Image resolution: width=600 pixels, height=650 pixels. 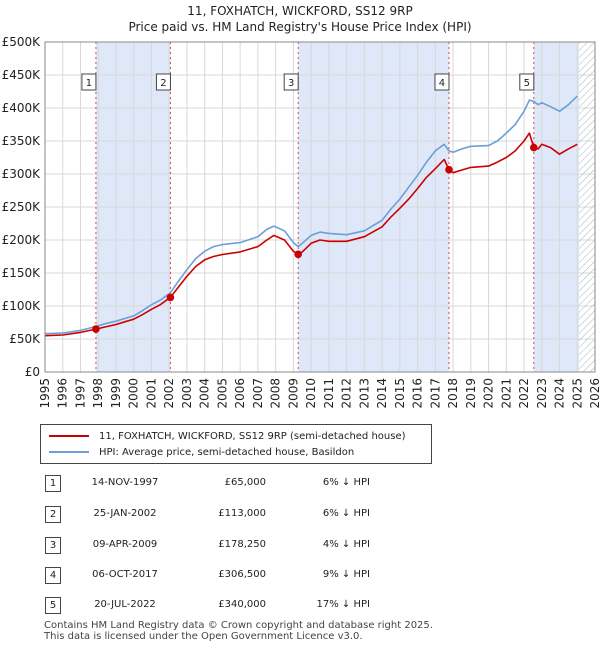 What do you see at coordinates (53, 514) in the screenshot?
I see `tx-num: 2` at bounding box center [53, 514].